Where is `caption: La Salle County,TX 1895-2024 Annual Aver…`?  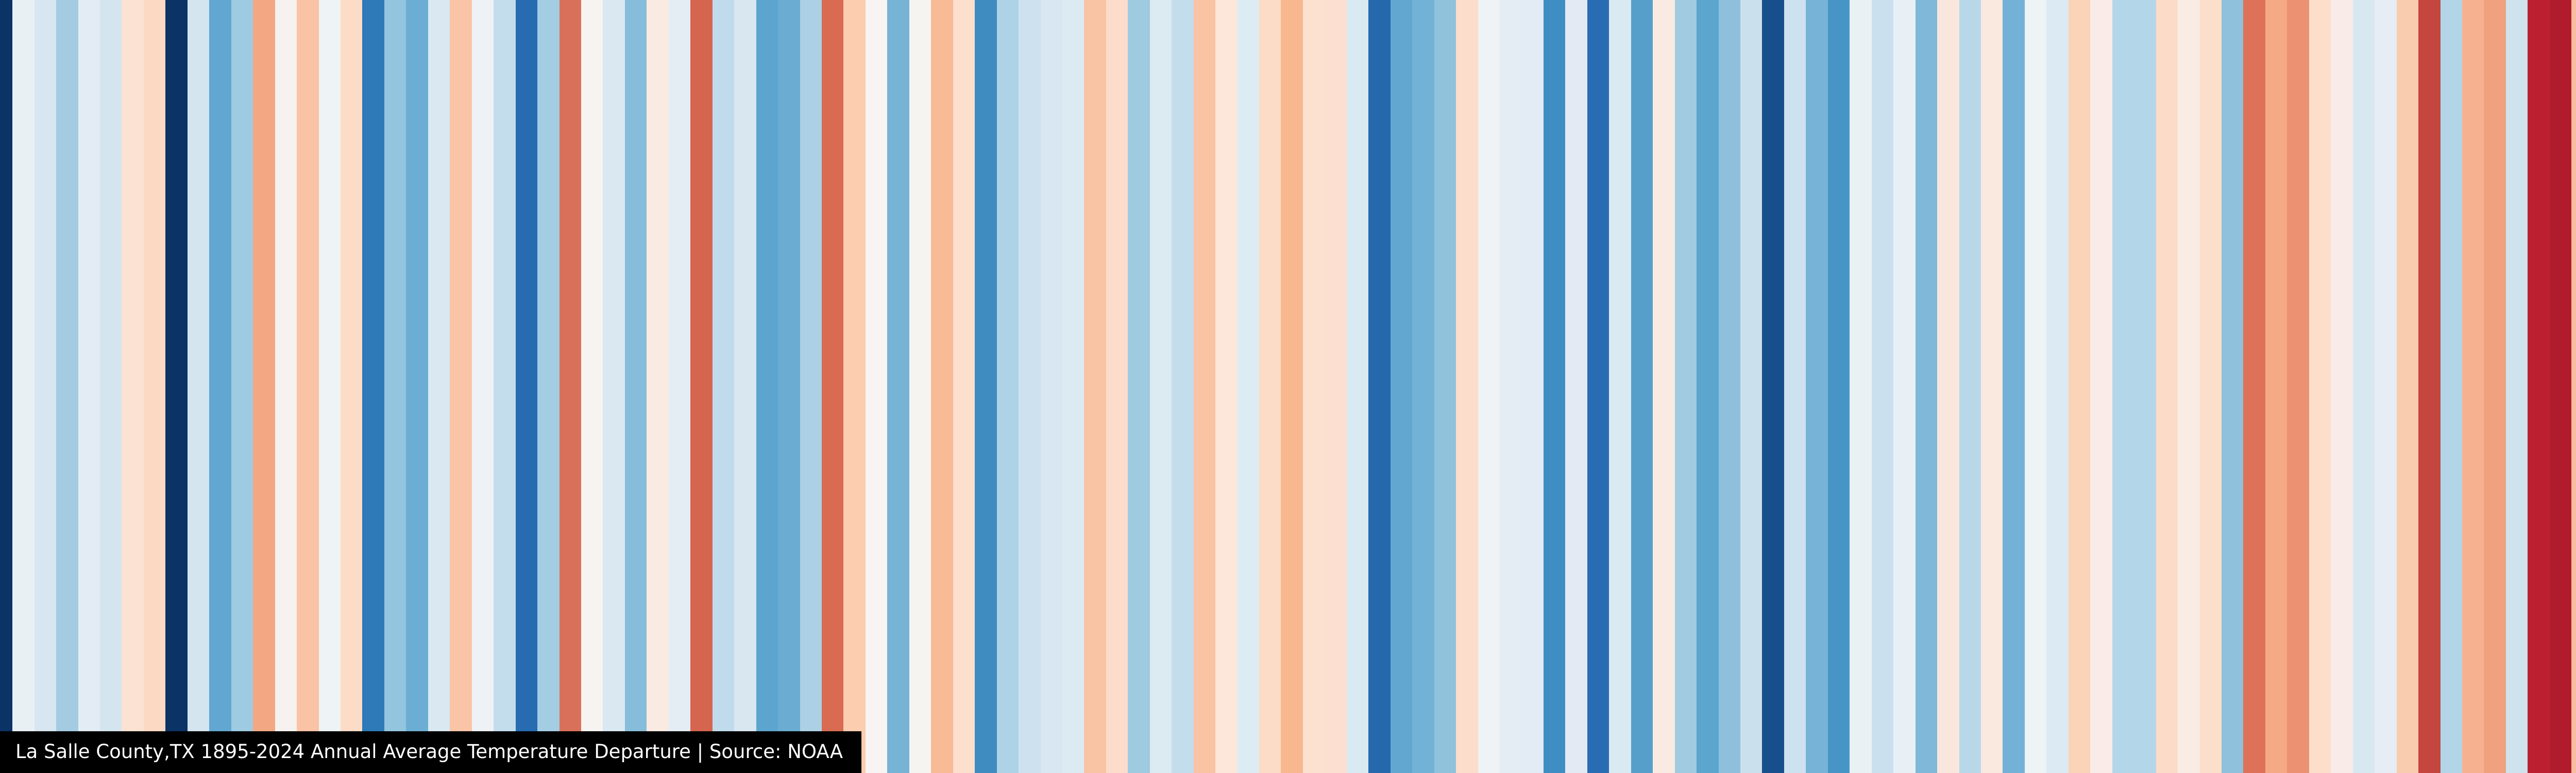 caption: La Salle County,TX 1895-2024 Annual Aver… is located at coordinates (431, 752).